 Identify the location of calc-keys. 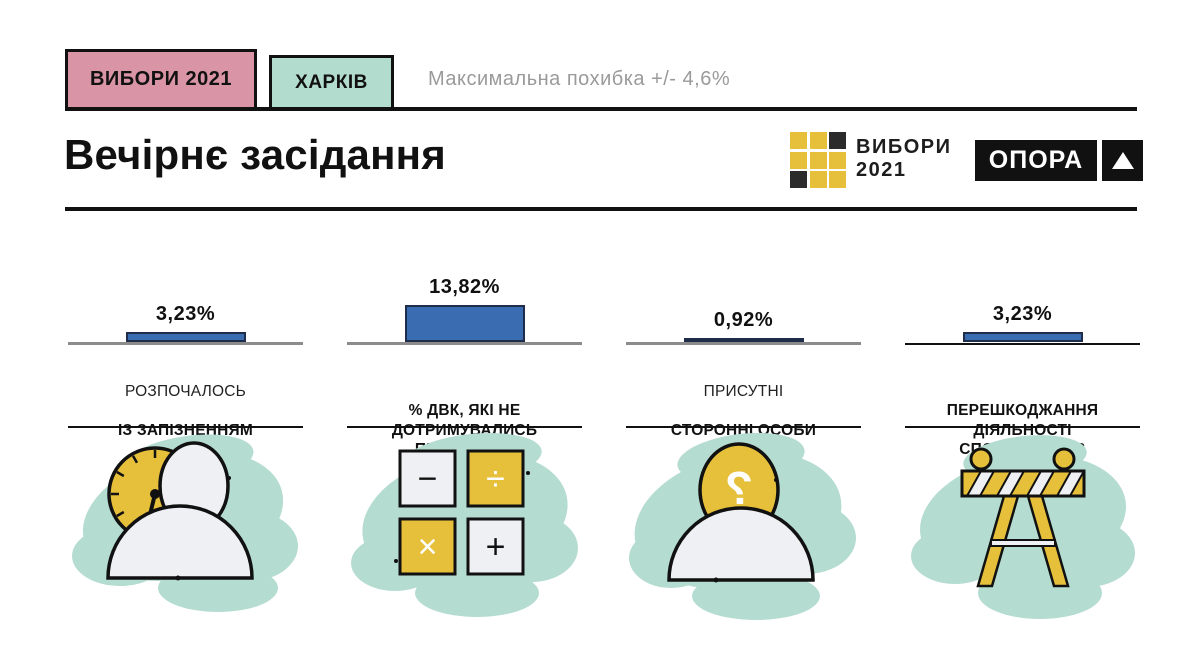
(461, 512).